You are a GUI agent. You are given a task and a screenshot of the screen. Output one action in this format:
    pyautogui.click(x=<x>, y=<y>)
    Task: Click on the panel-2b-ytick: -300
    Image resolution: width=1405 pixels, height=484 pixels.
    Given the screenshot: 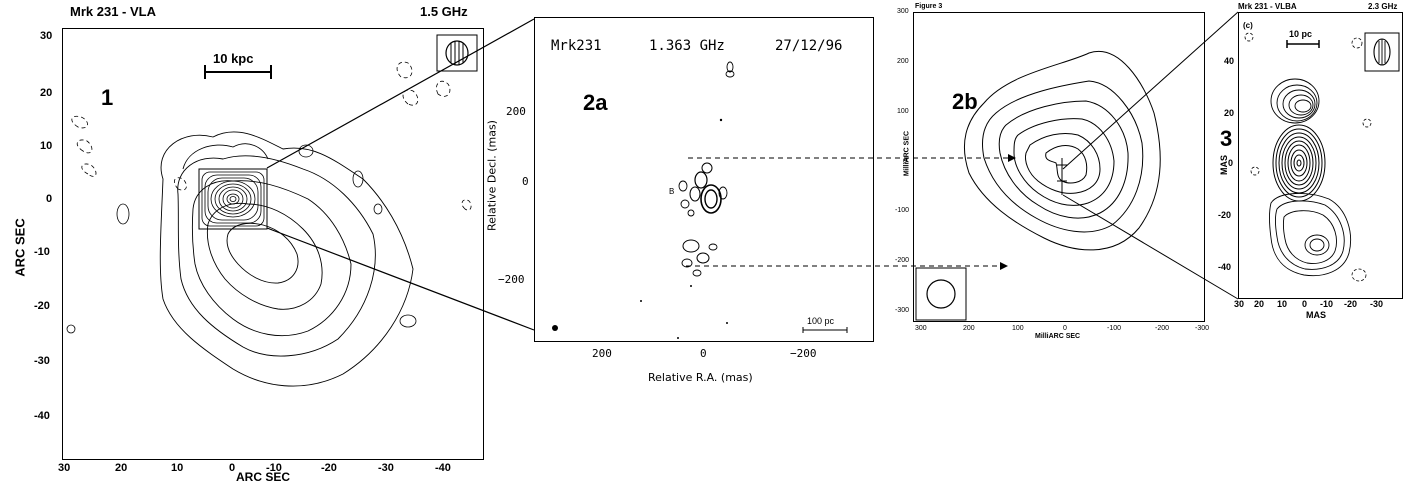 What is the action you would take?
    pyautogui.click(x=902, y=310)
    